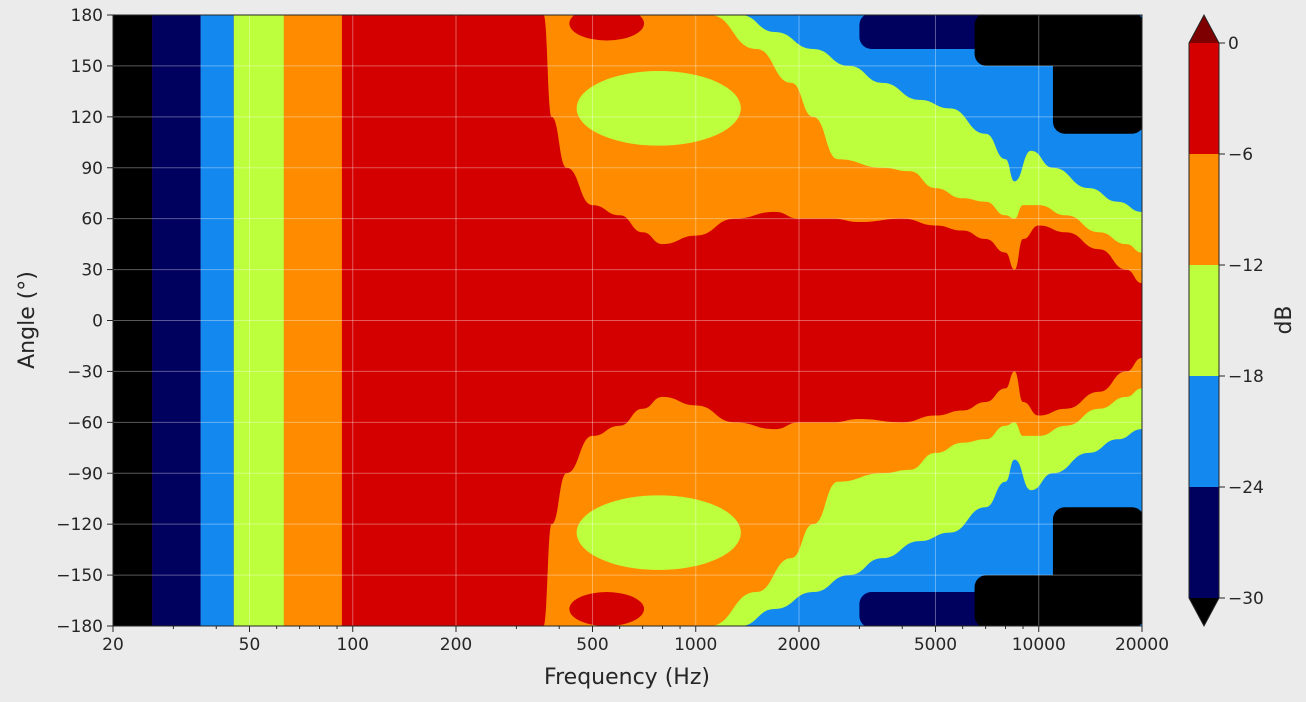  I want to click on x-tick-label-7: 5000, so click(935, 645).